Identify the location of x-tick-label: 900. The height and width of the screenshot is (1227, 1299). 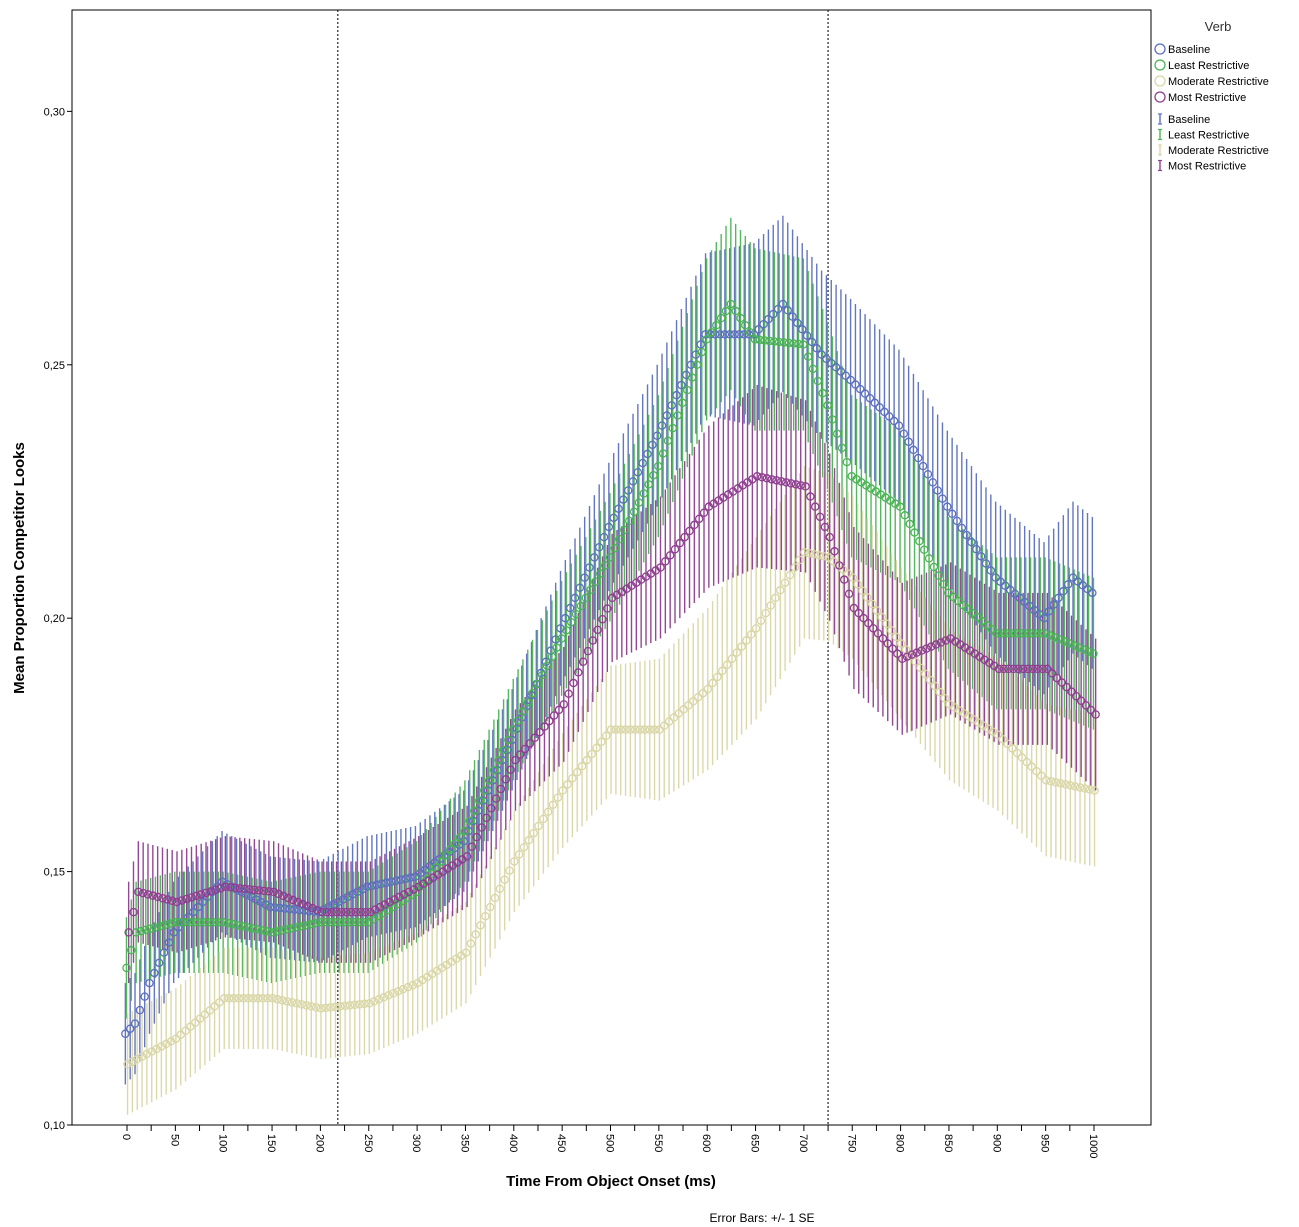
(996, 1143).